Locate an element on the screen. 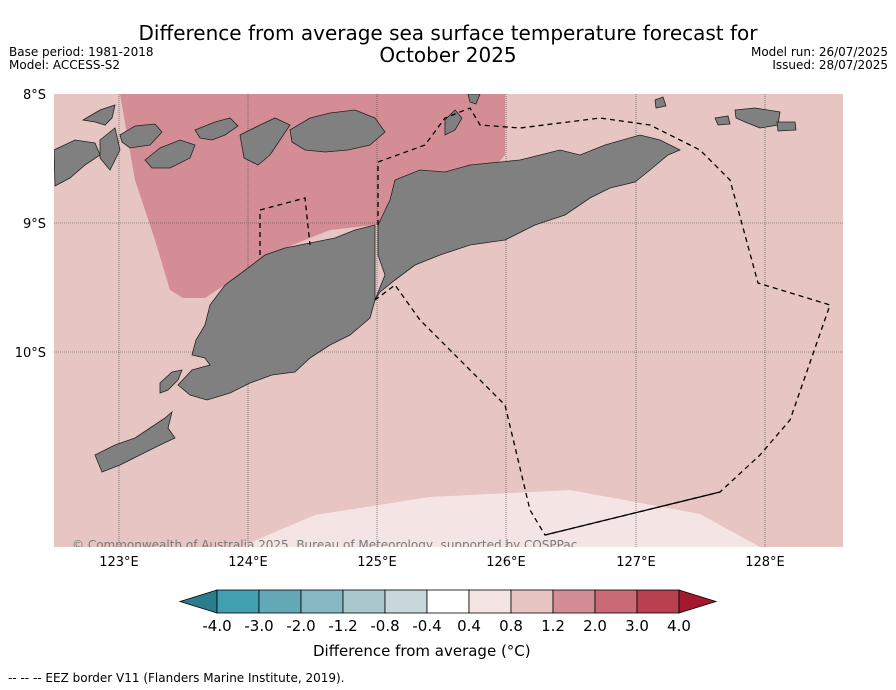 The image size is (896, 690). model-run-text: Model run: 26/07/2025 is located at coordinates (819, 52).